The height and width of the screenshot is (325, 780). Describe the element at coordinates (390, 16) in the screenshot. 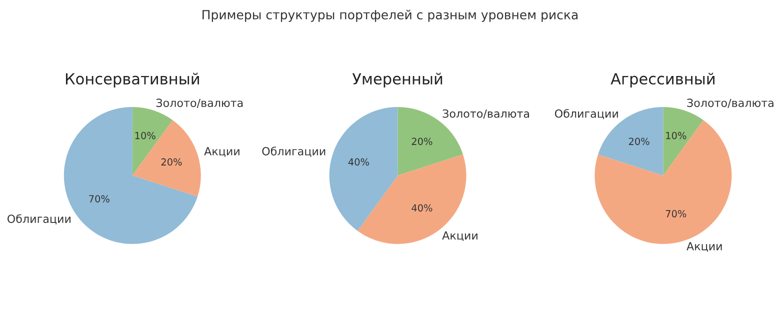

I see `text: Примеры структуры портфелей с разным уровнем риска` at that location.